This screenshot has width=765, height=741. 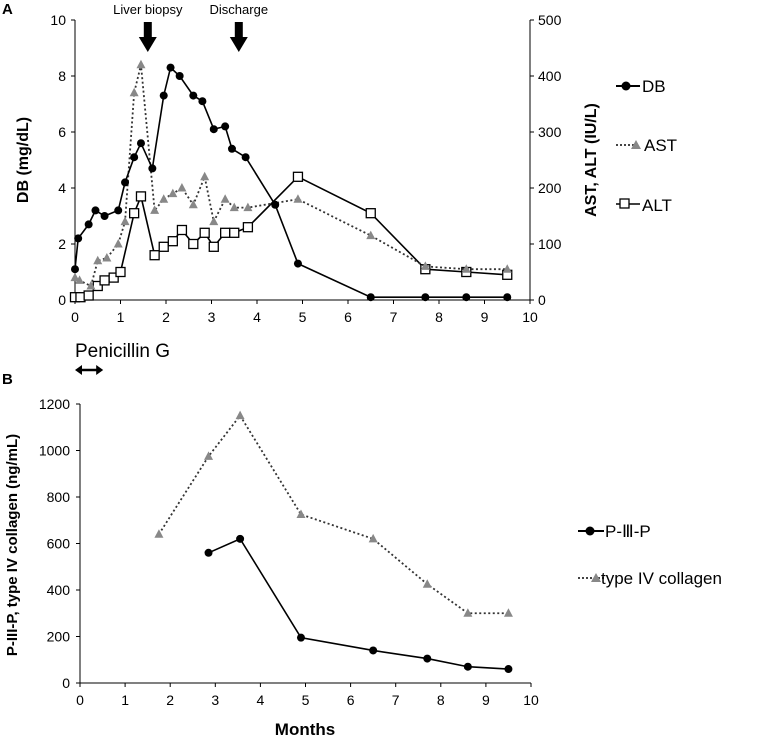 I want to click on panel-b-x-tick-label: 5, so click(x=306, y=700).